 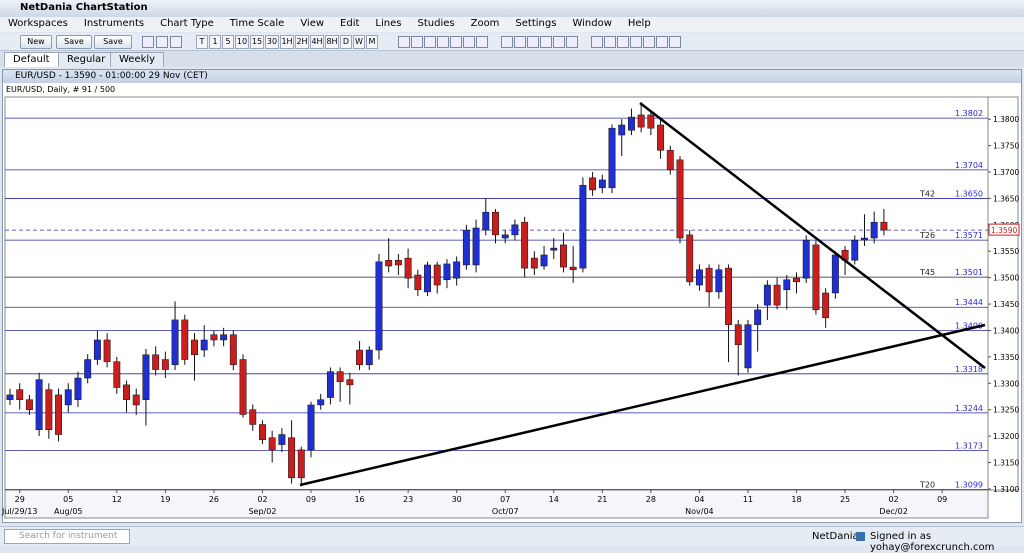 What do you see at coordinates (257, 23) in the screenshot?
I see `menu-item: Time Scale` at bounding box center [257, 23].